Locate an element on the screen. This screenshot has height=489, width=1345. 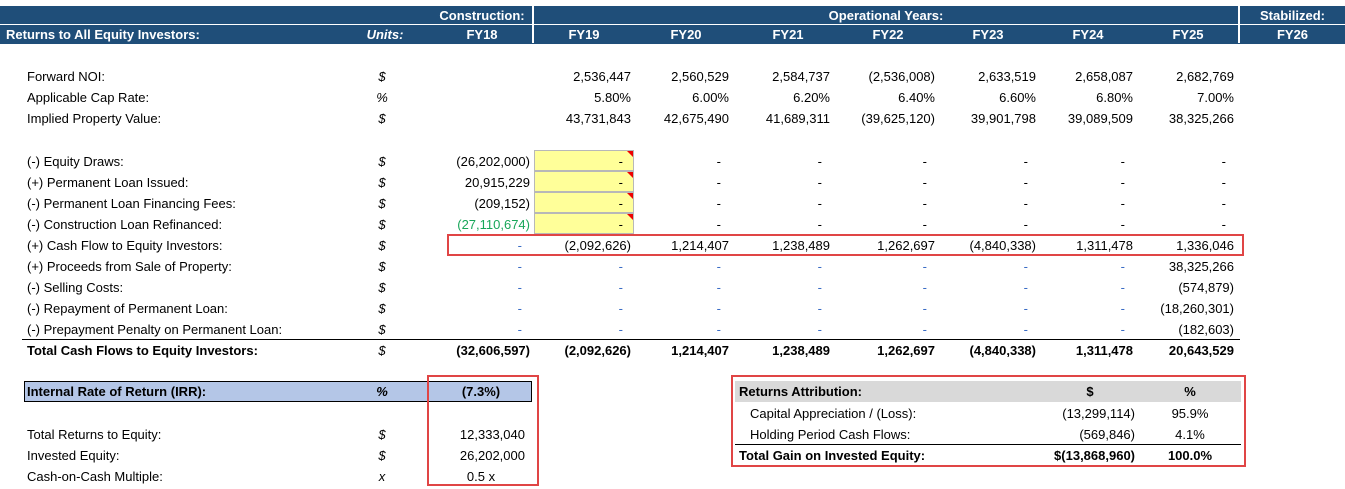
value-cell: 39,901,798 is located at coordinates (1003, 118).